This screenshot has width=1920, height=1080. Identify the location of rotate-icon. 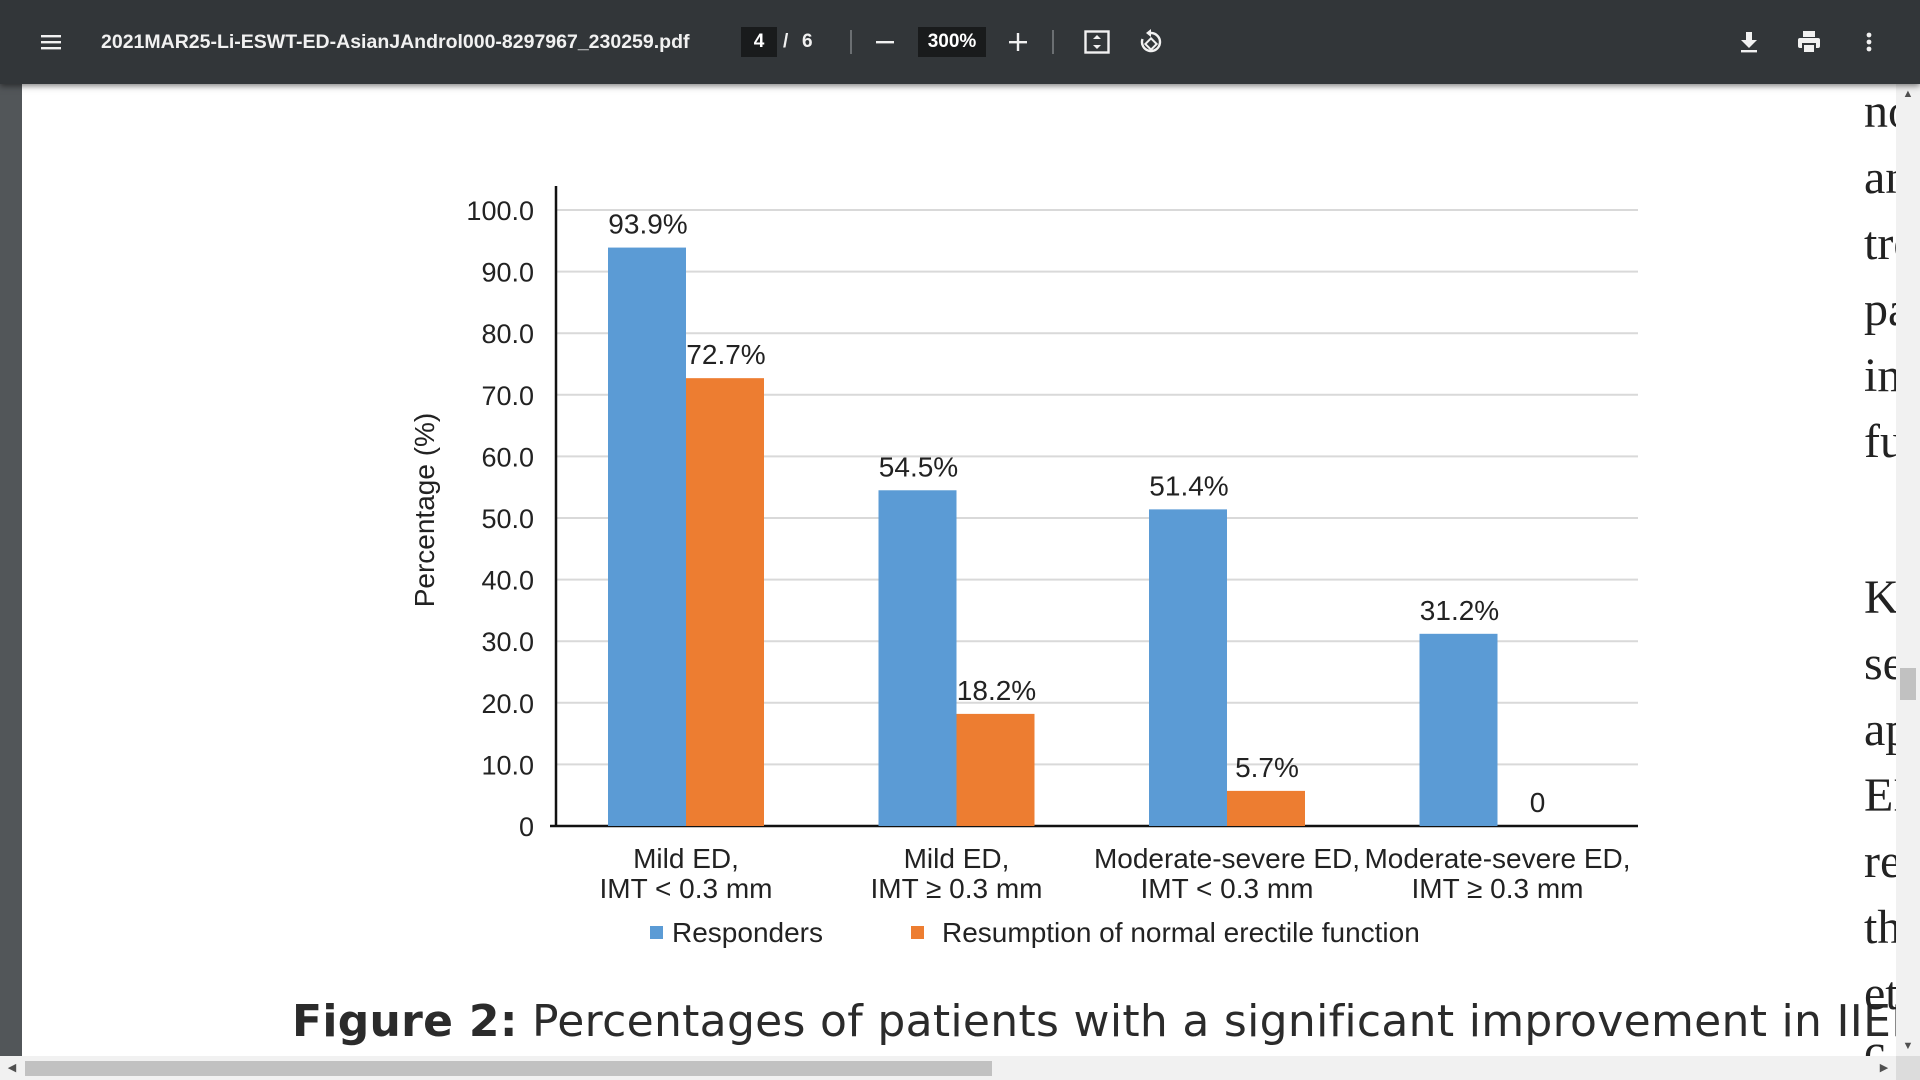
(1151, 42).